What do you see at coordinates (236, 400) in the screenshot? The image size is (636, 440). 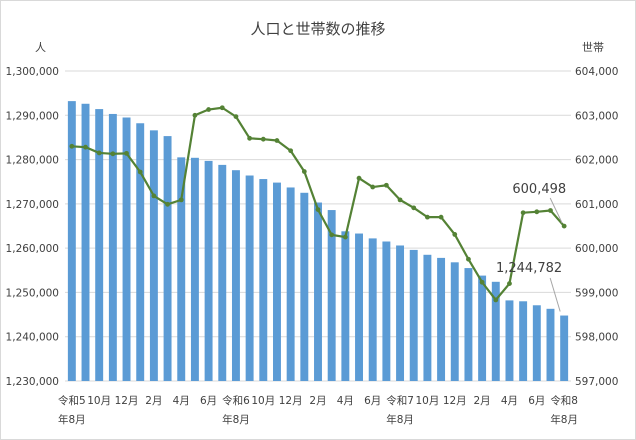 I see `x-tick-label: 令和6` at bounding box center [236, 400].